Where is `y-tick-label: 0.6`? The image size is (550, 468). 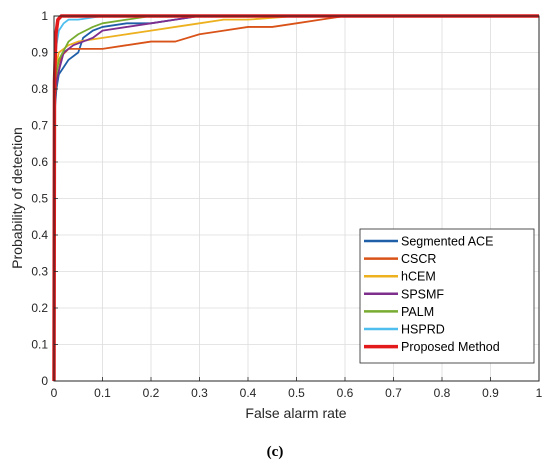 y-tick-label: 0.6 is located at coordinates (39, 162).